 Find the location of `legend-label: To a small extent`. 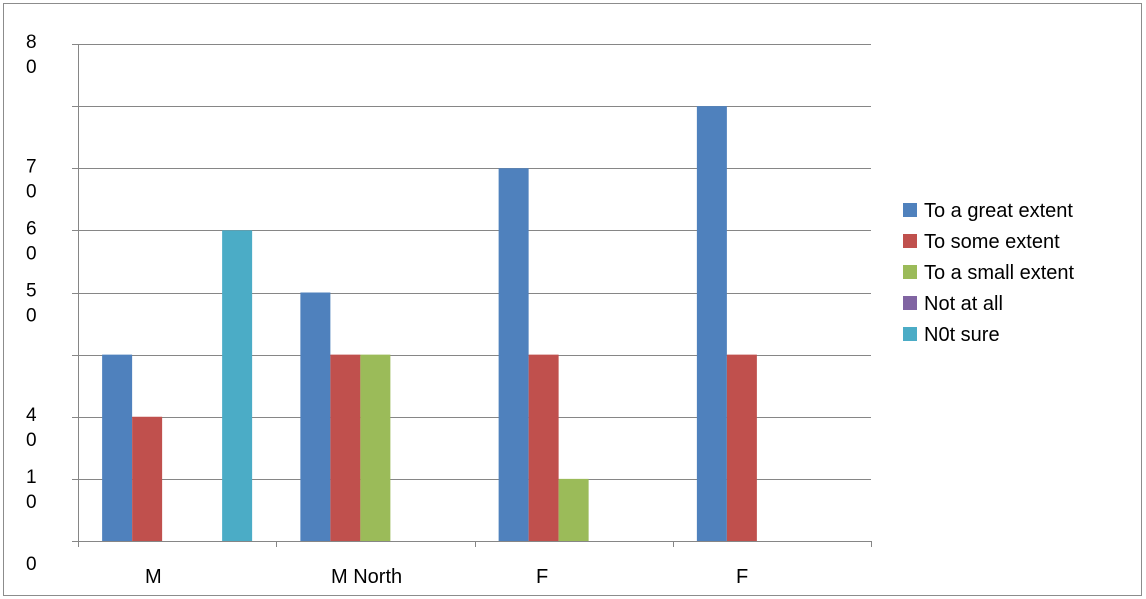

legend-label: To a small extent is located at coordinates (999, 273).